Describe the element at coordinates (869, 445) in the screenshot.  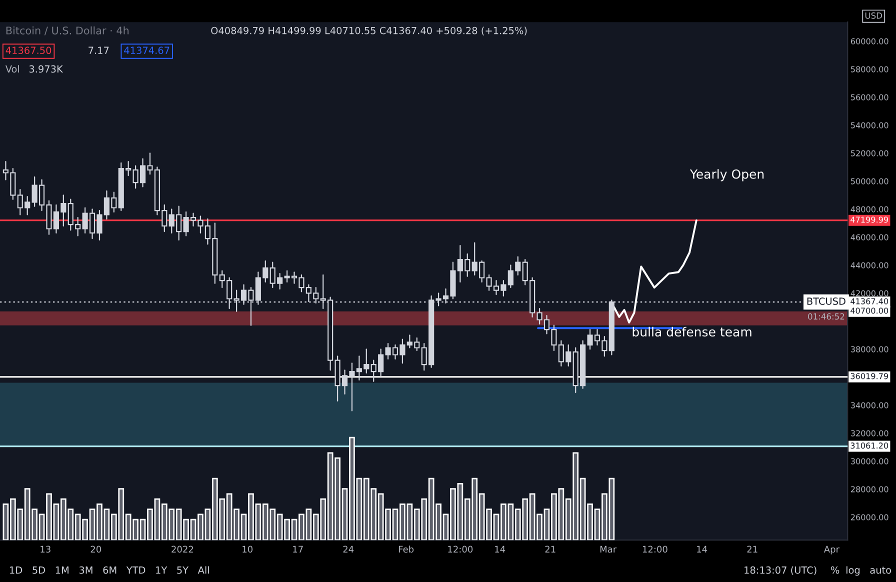
I see `ref-line-label: 31061.20` at that location.